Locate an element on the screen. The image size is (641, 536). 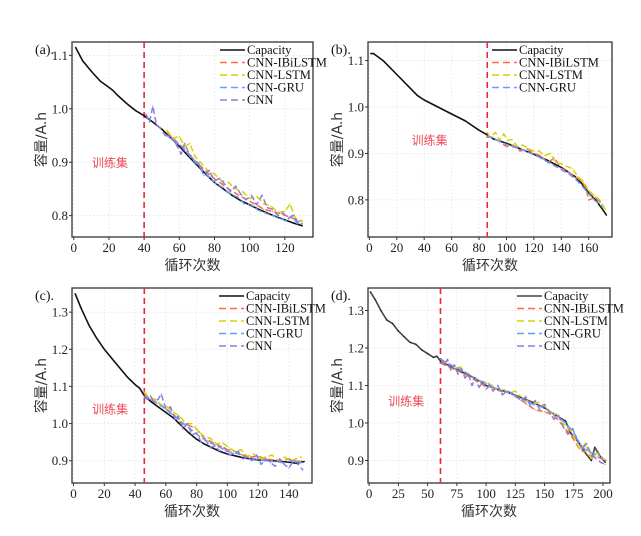
x-tick-label: 200 is located at coordinates (603, 493).